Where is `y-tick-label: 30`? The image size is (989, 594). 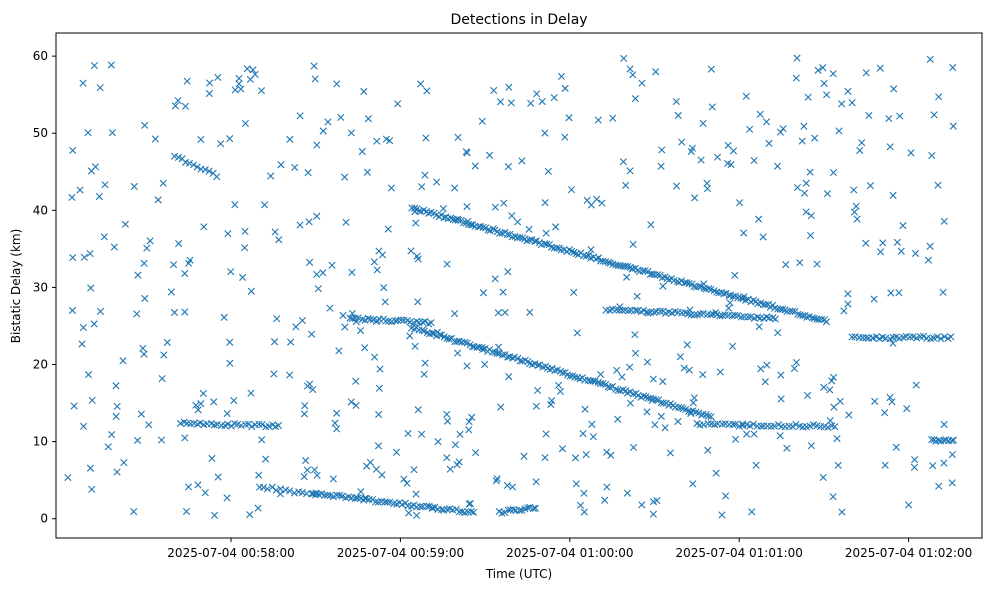 y-tick-label: 30 is located at coordinates (40, 287).